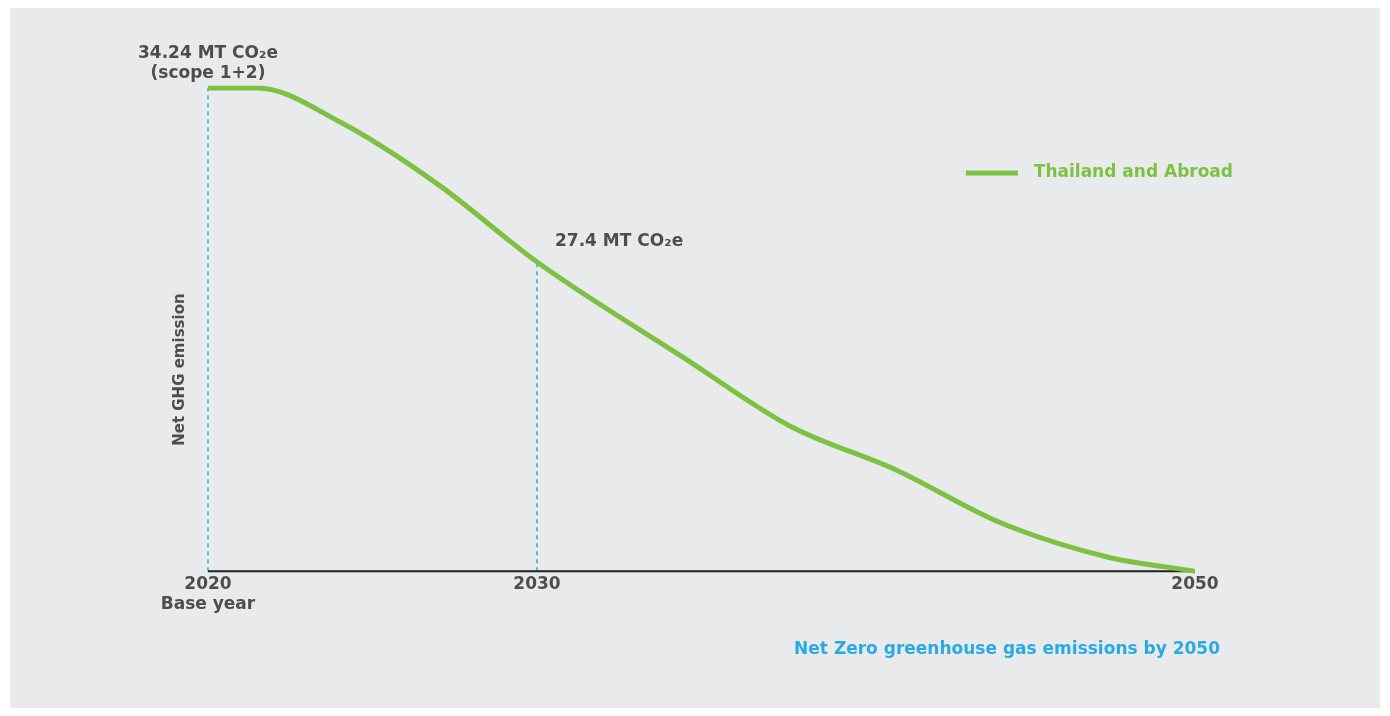 This screenshot has height=716, width=1390. I want to click on annotation: 27.4 MT CO₂e, so click(619, 239).